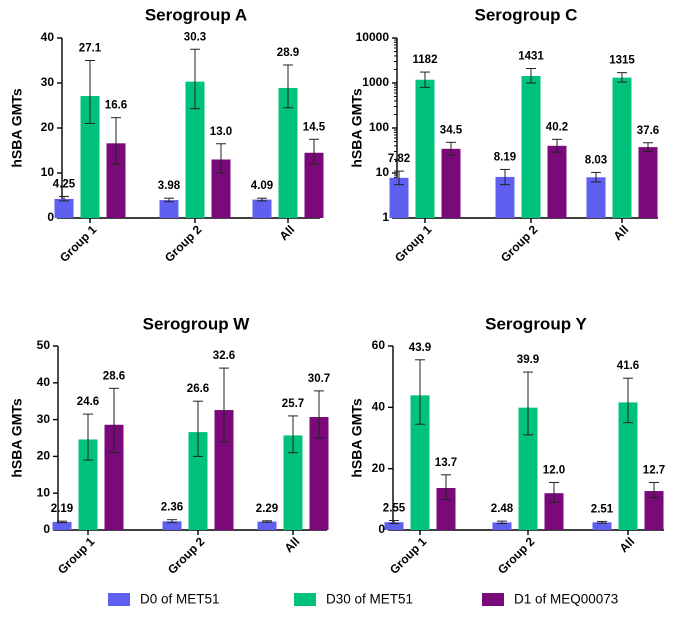 Image resolution: width=685 pixels, height=633 pixels. I want to click on data-label: 3.98, so click(169, 186).